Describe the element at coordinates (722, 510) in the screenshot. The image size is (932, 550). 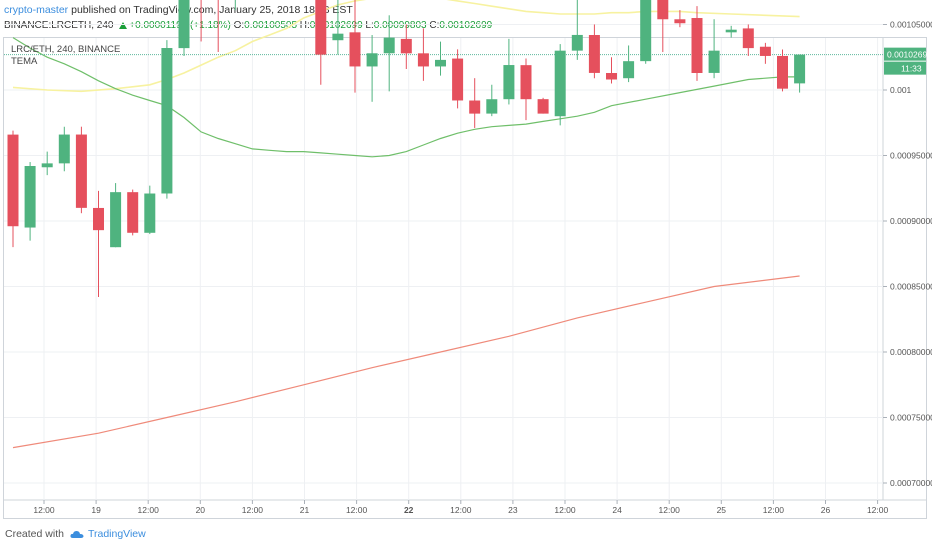
I see `x-tick-label: 25` at that location.